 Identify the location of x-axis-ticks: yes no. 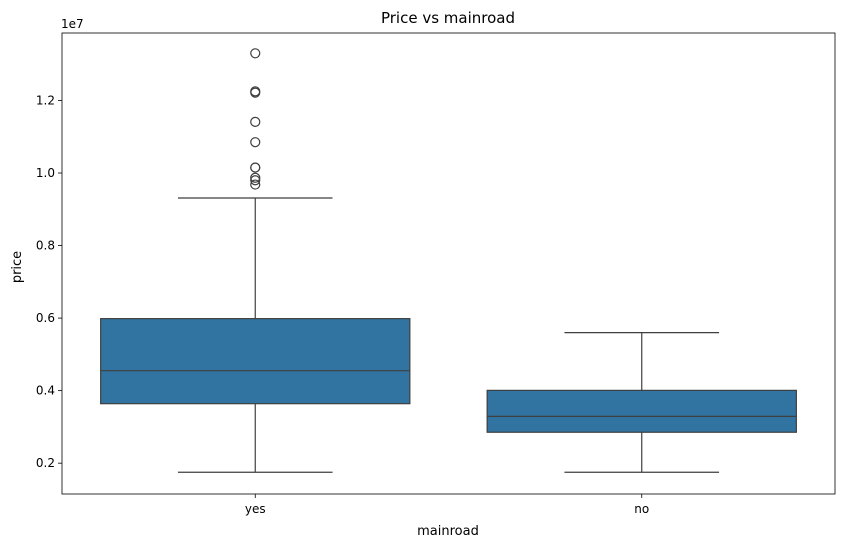
(447, 505).